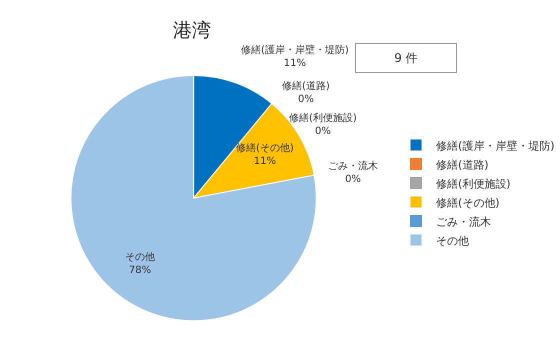 The height and width of the screenshot is (350, 560). I want to click on category-label: 修繕(利便施設), so click(323, 118).